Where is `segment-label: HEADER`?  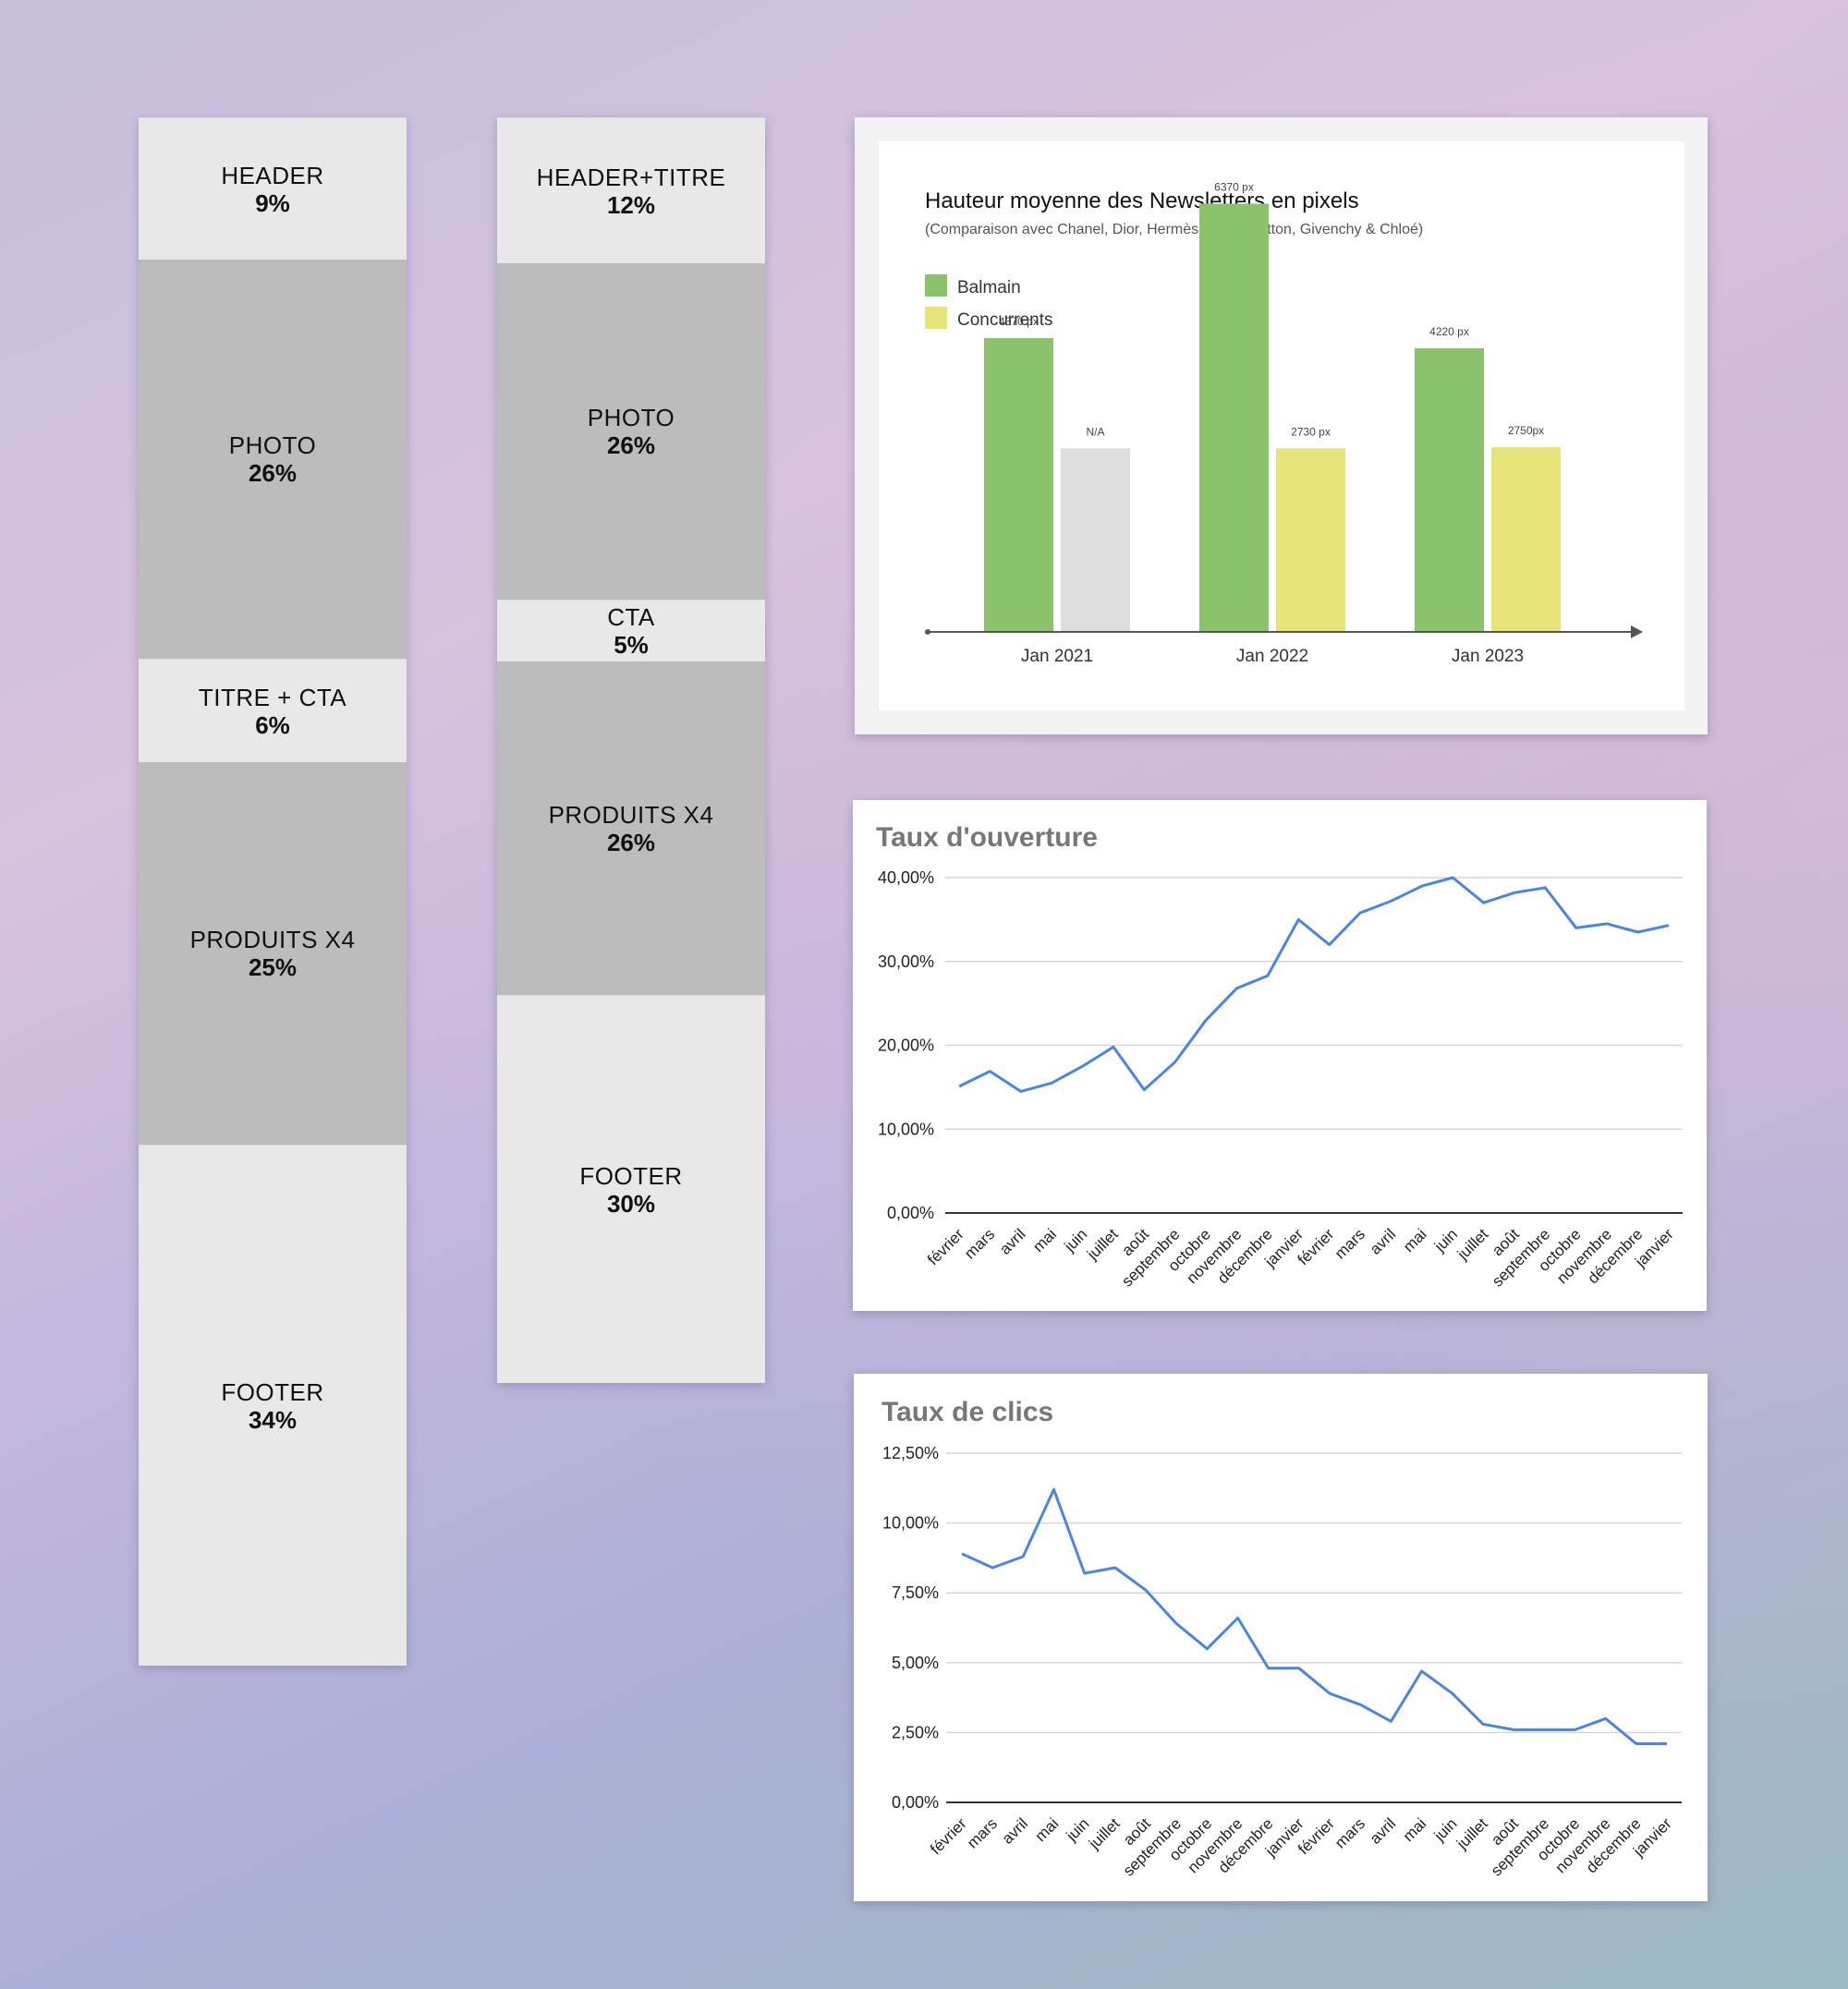
segment-label: HEADER is located at coordinates (272, 175).